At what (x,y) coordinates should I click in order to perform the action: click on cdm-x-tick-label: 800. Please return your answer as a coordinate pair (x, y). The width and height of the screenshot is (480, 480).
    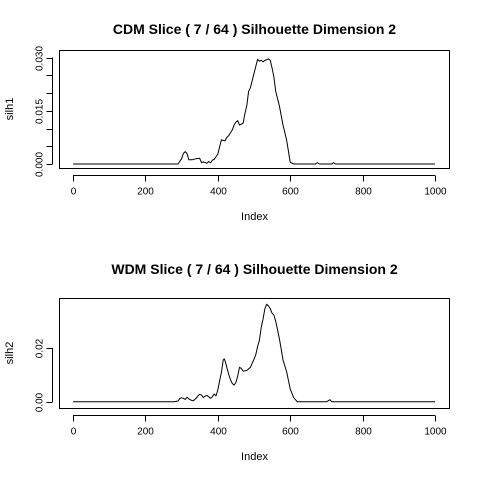
    Looking at the image, I should click on (363, 192).